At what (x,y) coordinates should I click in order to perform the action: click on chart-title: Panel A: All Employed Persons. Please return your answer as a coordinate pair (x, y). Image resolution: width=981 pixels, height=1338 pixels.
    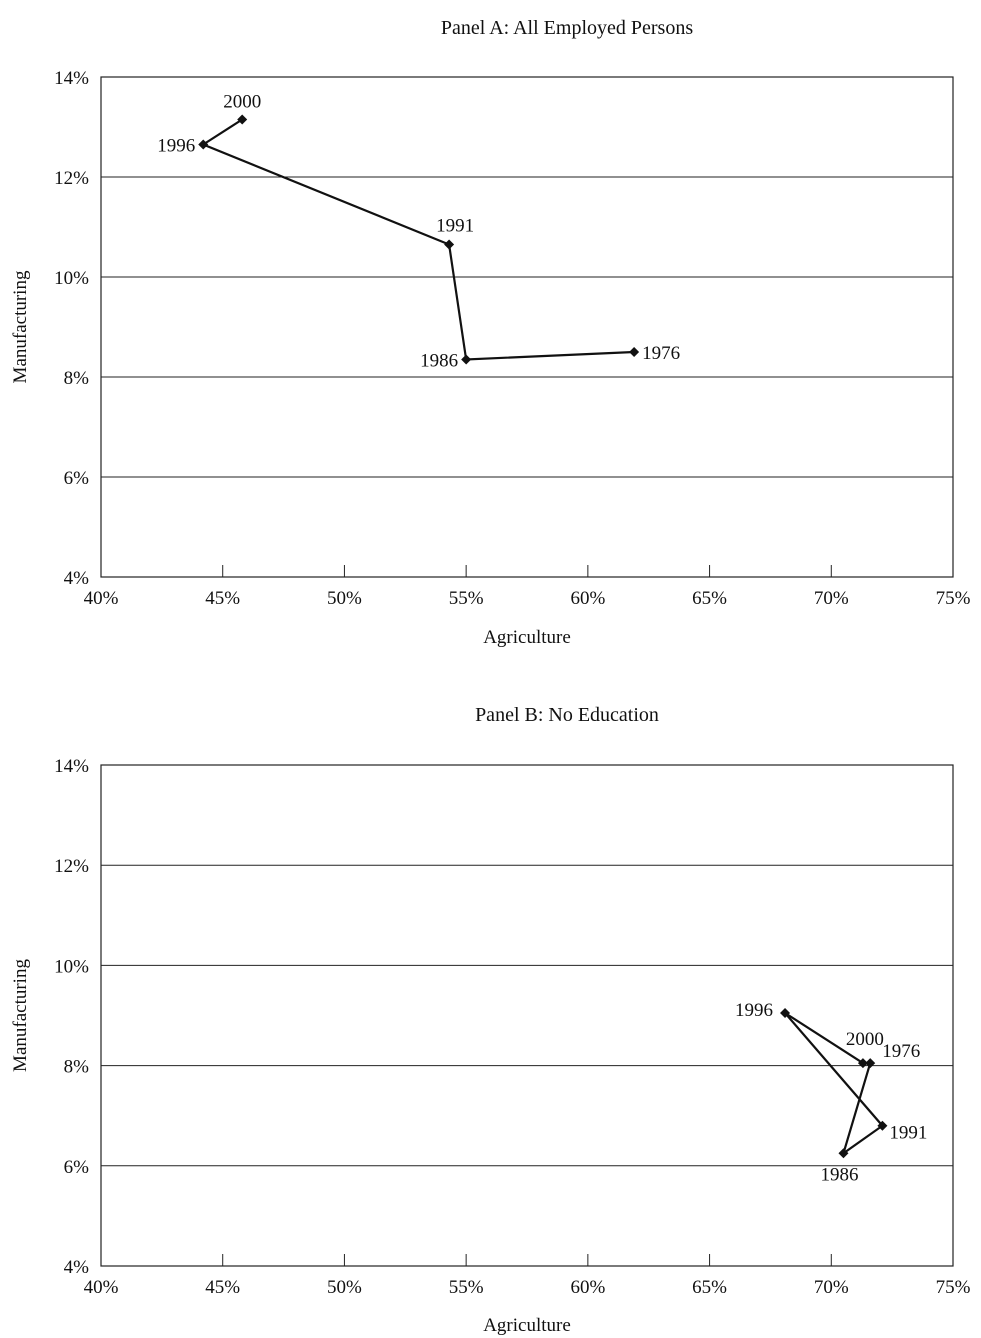
    Looking at the image, I should click on (567, 28).